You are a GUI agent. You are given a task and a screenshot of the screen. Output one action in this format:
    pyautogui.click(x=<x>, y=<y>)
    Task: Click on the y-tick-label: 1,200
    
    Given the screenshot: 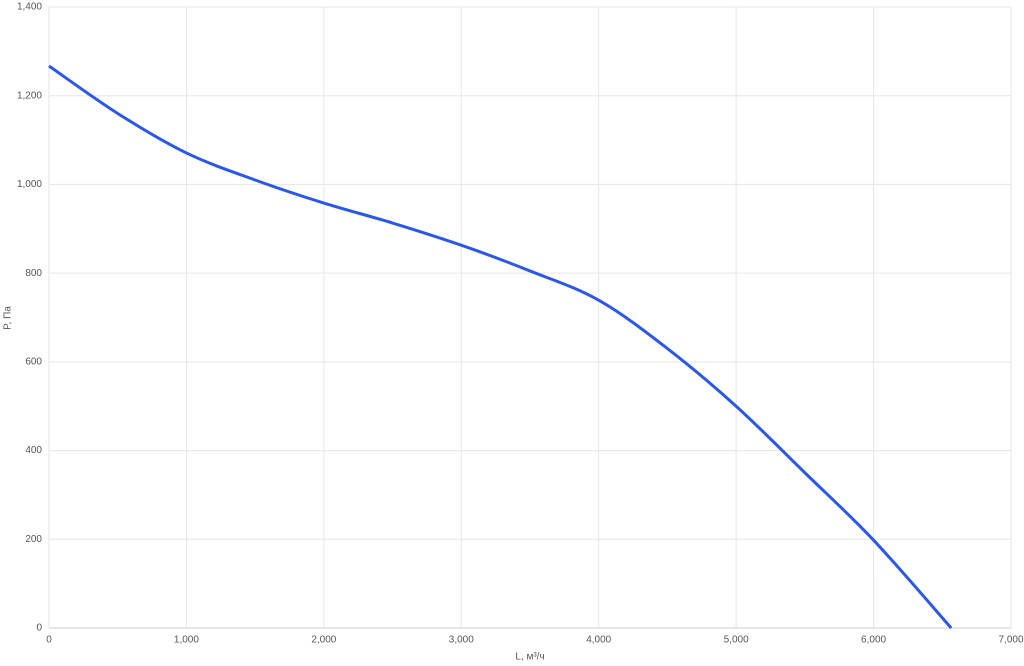 What is the action you would take?
    pyautogui.click(x=29, y=95)
    